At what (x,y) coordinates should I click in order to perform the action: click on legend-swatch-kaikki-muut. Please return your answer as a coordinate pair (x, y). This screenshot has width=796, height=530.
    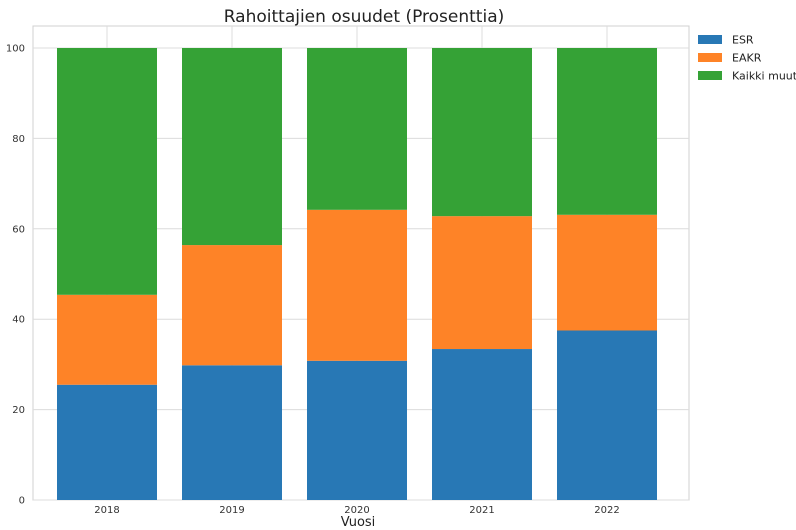
    Looking at the image, I should click on (710, 75).